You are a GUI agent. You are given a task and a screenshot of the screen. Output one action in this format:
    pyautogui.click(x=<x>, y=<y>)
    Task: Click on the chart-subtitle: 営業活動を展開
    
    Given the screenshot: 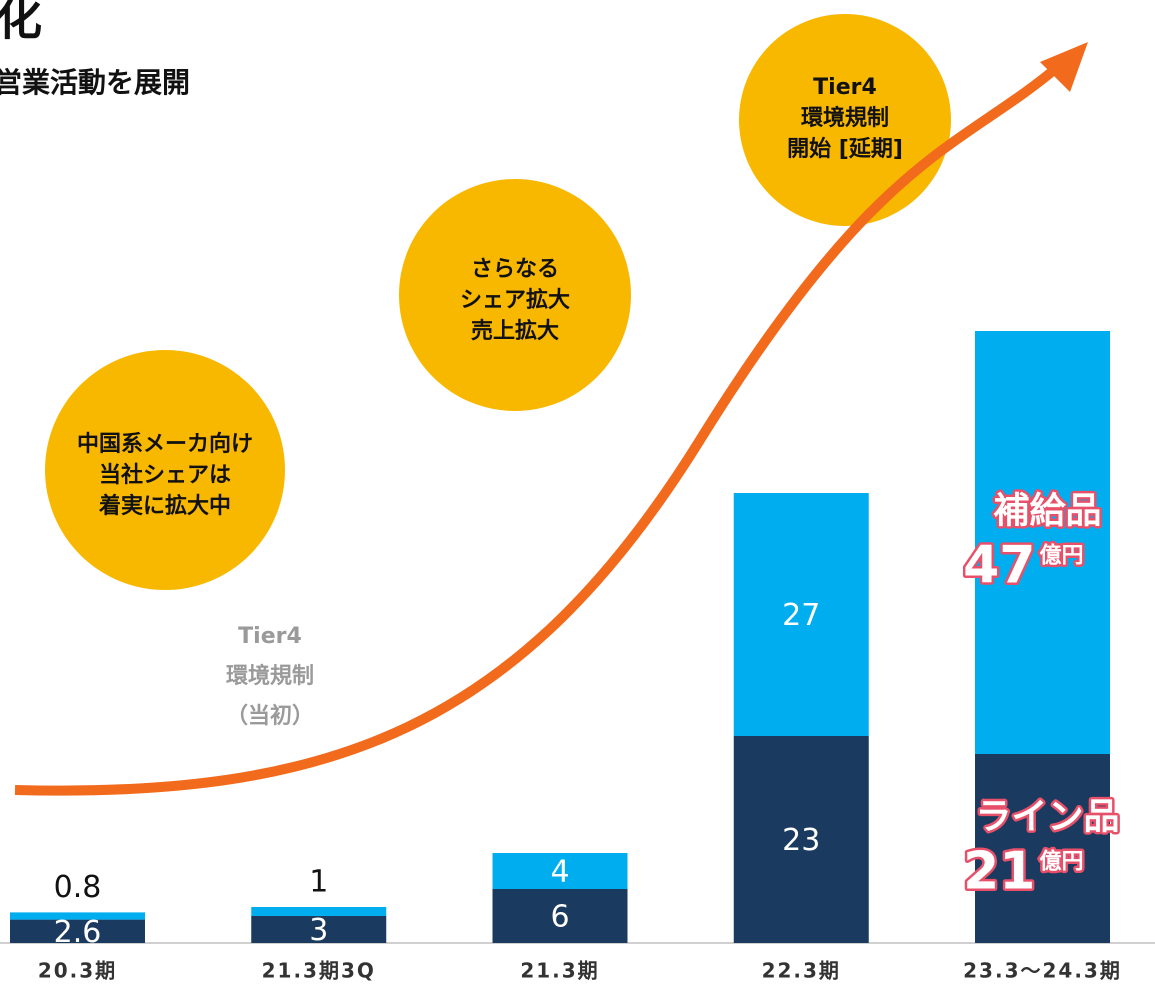 What is the action you would take?
    pyautogui.click(x=95, y=82)
    